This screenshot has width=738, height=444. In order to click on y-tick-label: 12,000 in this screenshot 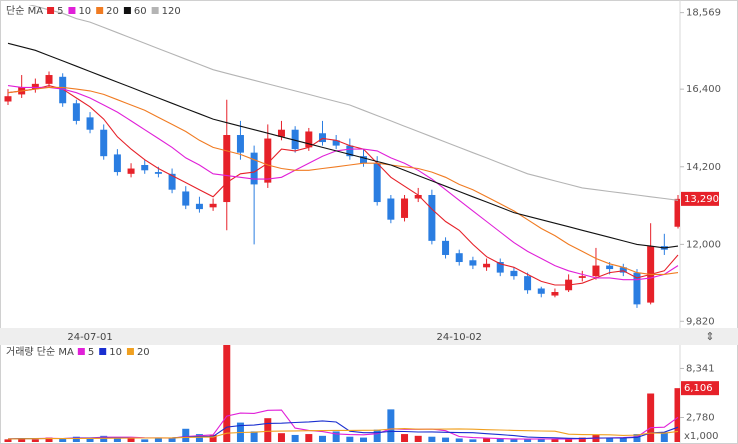, I will do `click(703, 244)`.